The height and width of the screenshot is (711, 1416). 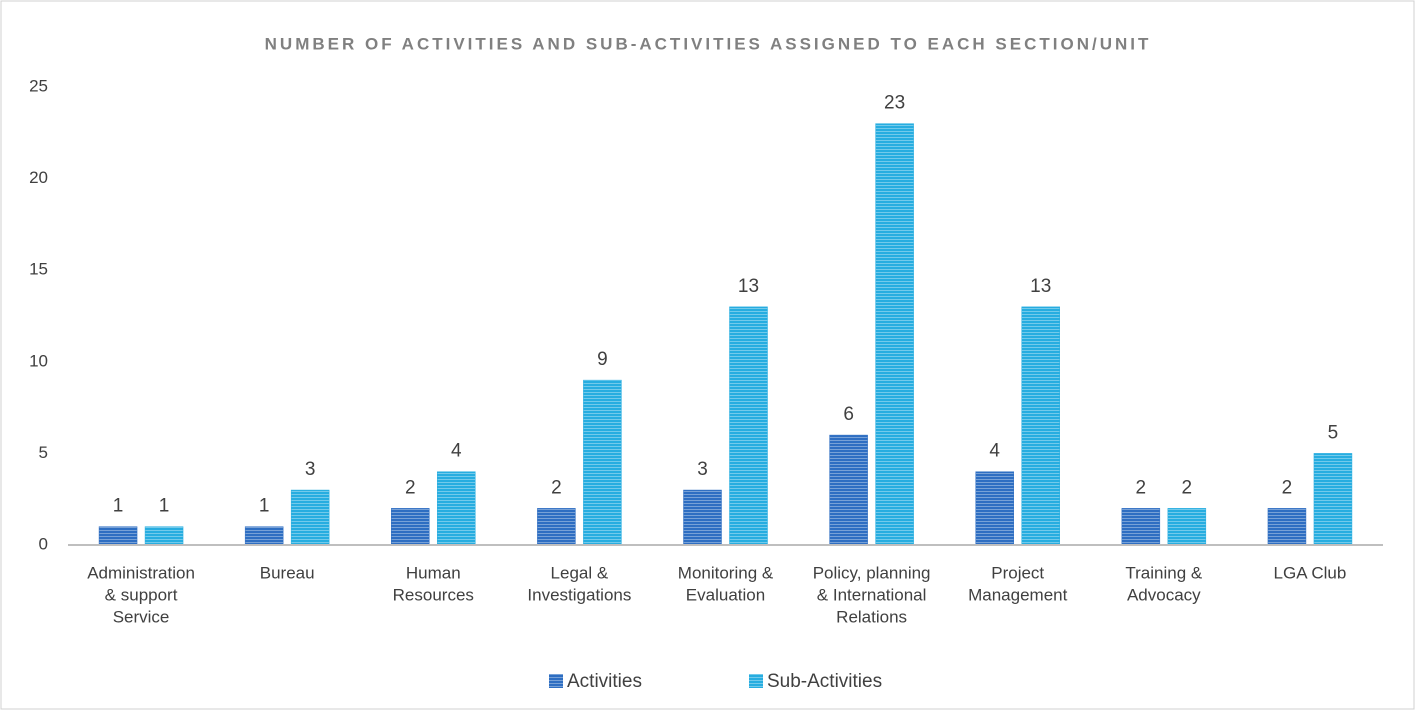 What do you see at coordinates (1164, 594) in the screenshot?
I see `x-tick-label: Advocacy` at bounding box center [1164, 594].